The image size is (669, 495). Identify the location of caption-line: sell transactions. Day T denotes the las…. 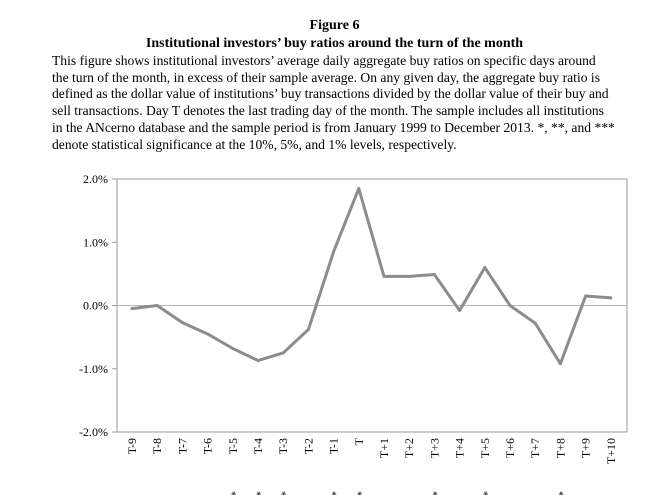
(328, 111).